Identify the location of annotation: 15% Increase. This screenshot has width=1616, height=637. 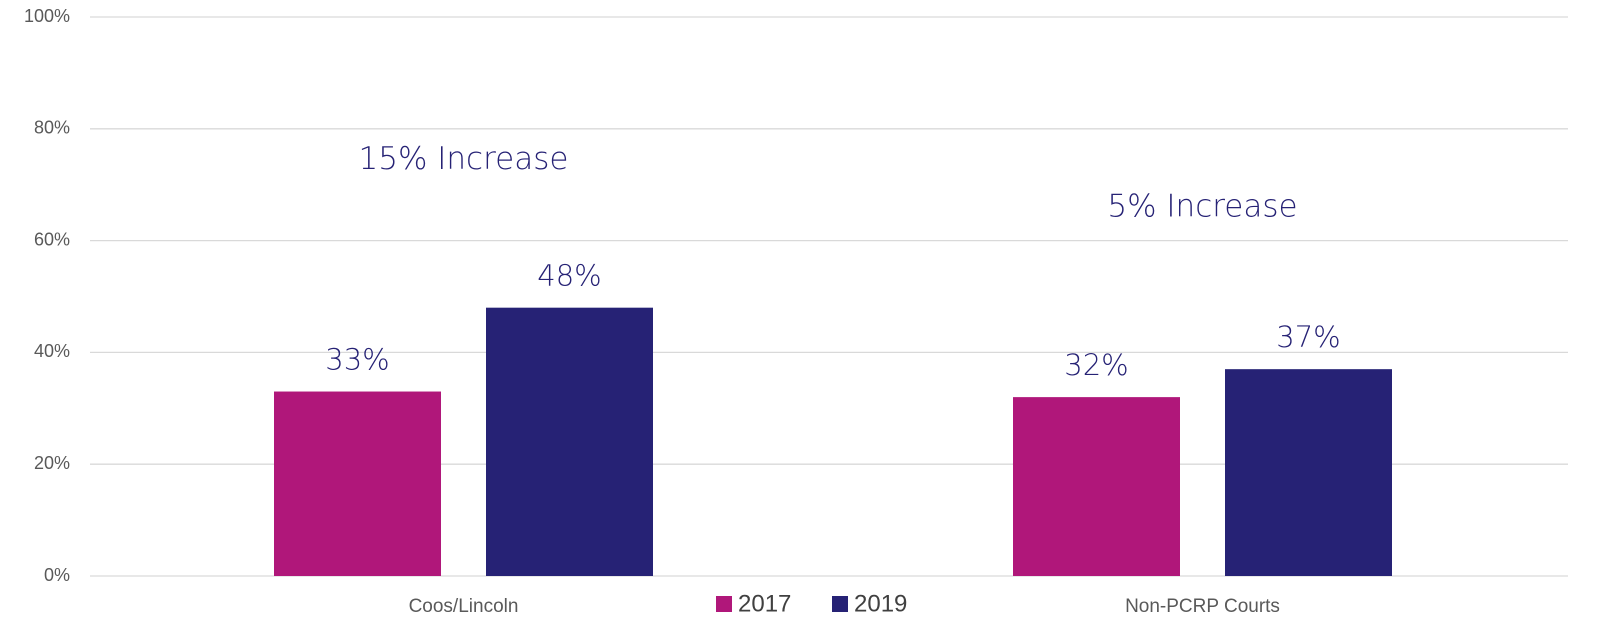
(464, 159).